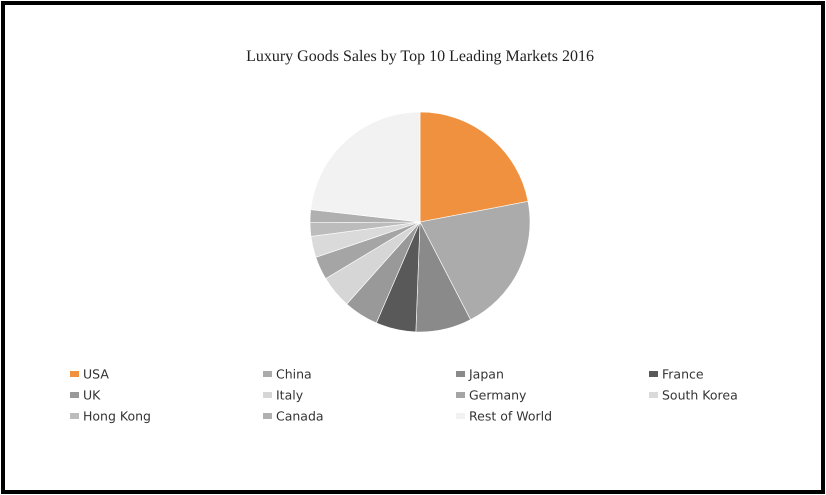 This screenshot has width=826, height=495. What do you see at coordinates (294, 374) in the screenshot?
I see `legend-label: China` at bounding box center [294, 374].